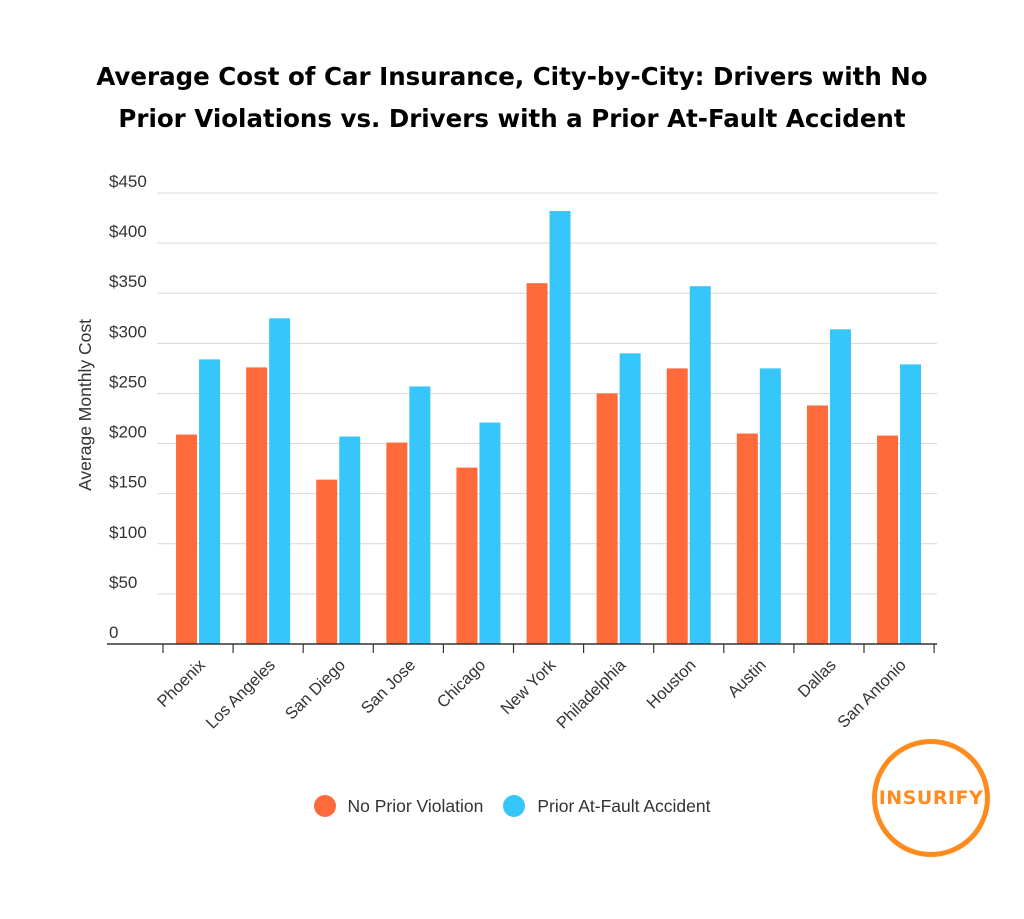  I want to click on bar-no-prior-violation-houston, so click(677, 506).